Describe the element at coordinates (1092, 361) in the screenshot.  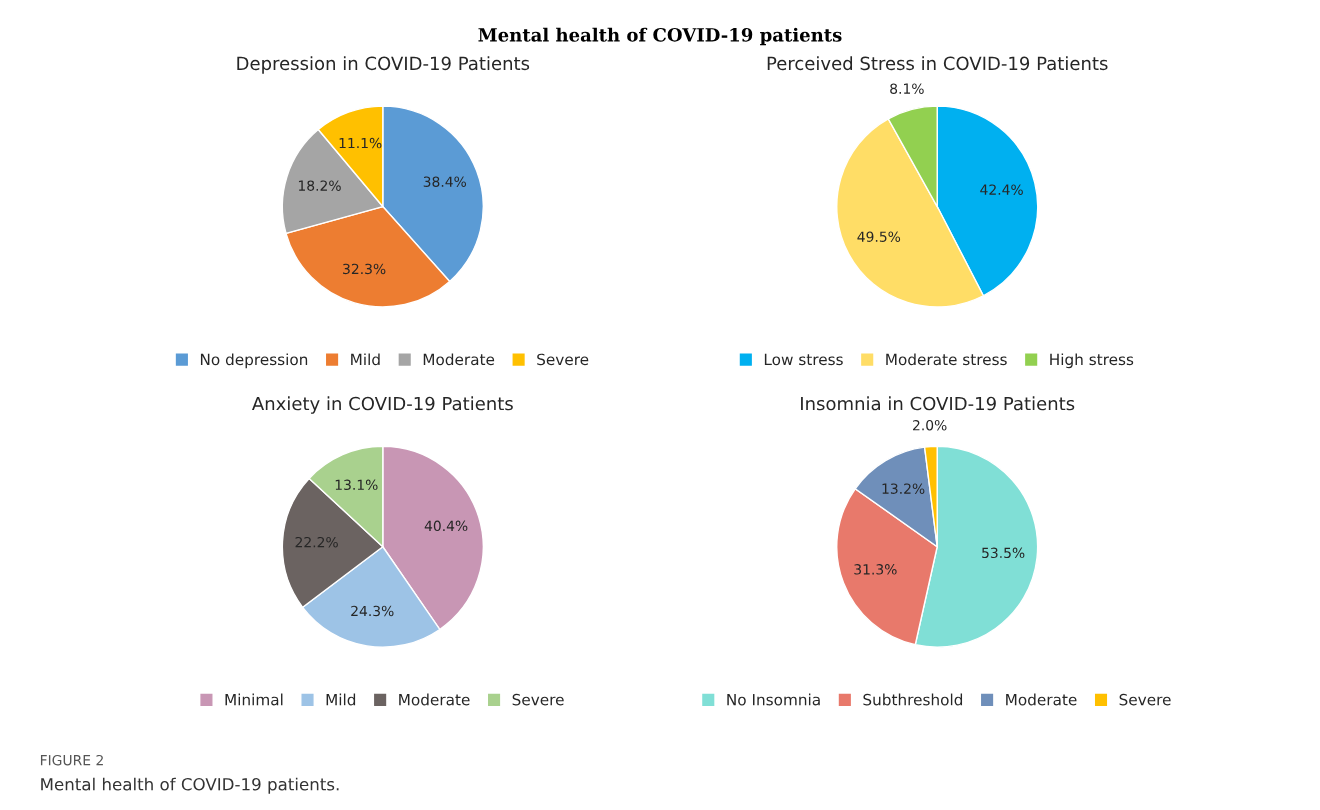
I see `legend-label: High stress` at that location.